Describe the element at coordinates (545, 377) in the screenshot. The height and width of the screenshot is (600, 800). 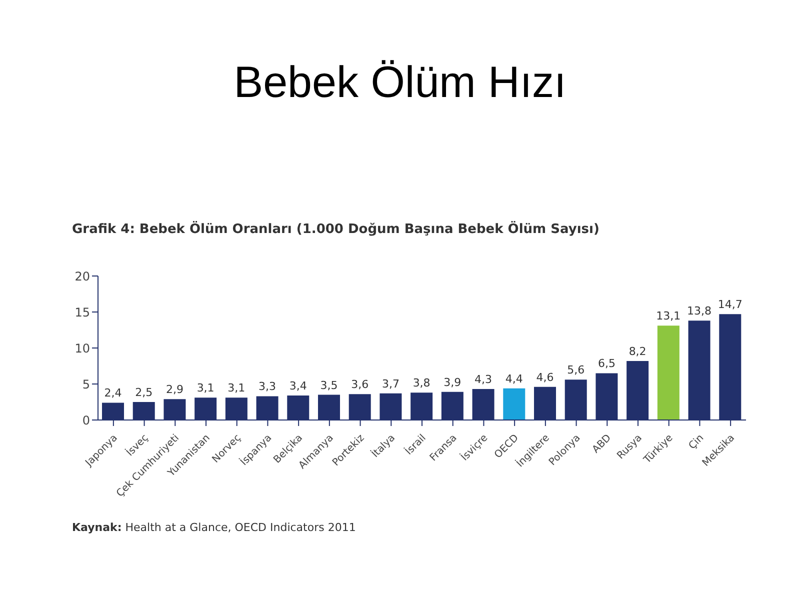
I see `data-label: 4,6` at that location.